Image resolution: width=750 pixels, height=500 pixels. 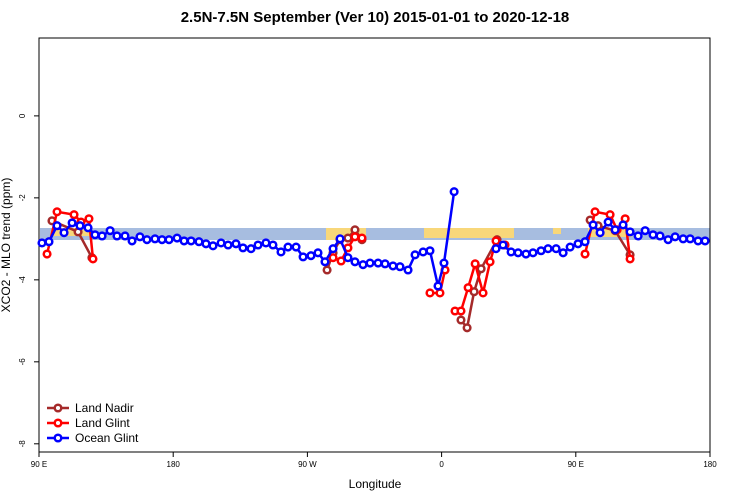 What do you see at coordinates (22, 115) in the screenshot?
I see `y-tick-label: 0` at bounding box center [22, 115].